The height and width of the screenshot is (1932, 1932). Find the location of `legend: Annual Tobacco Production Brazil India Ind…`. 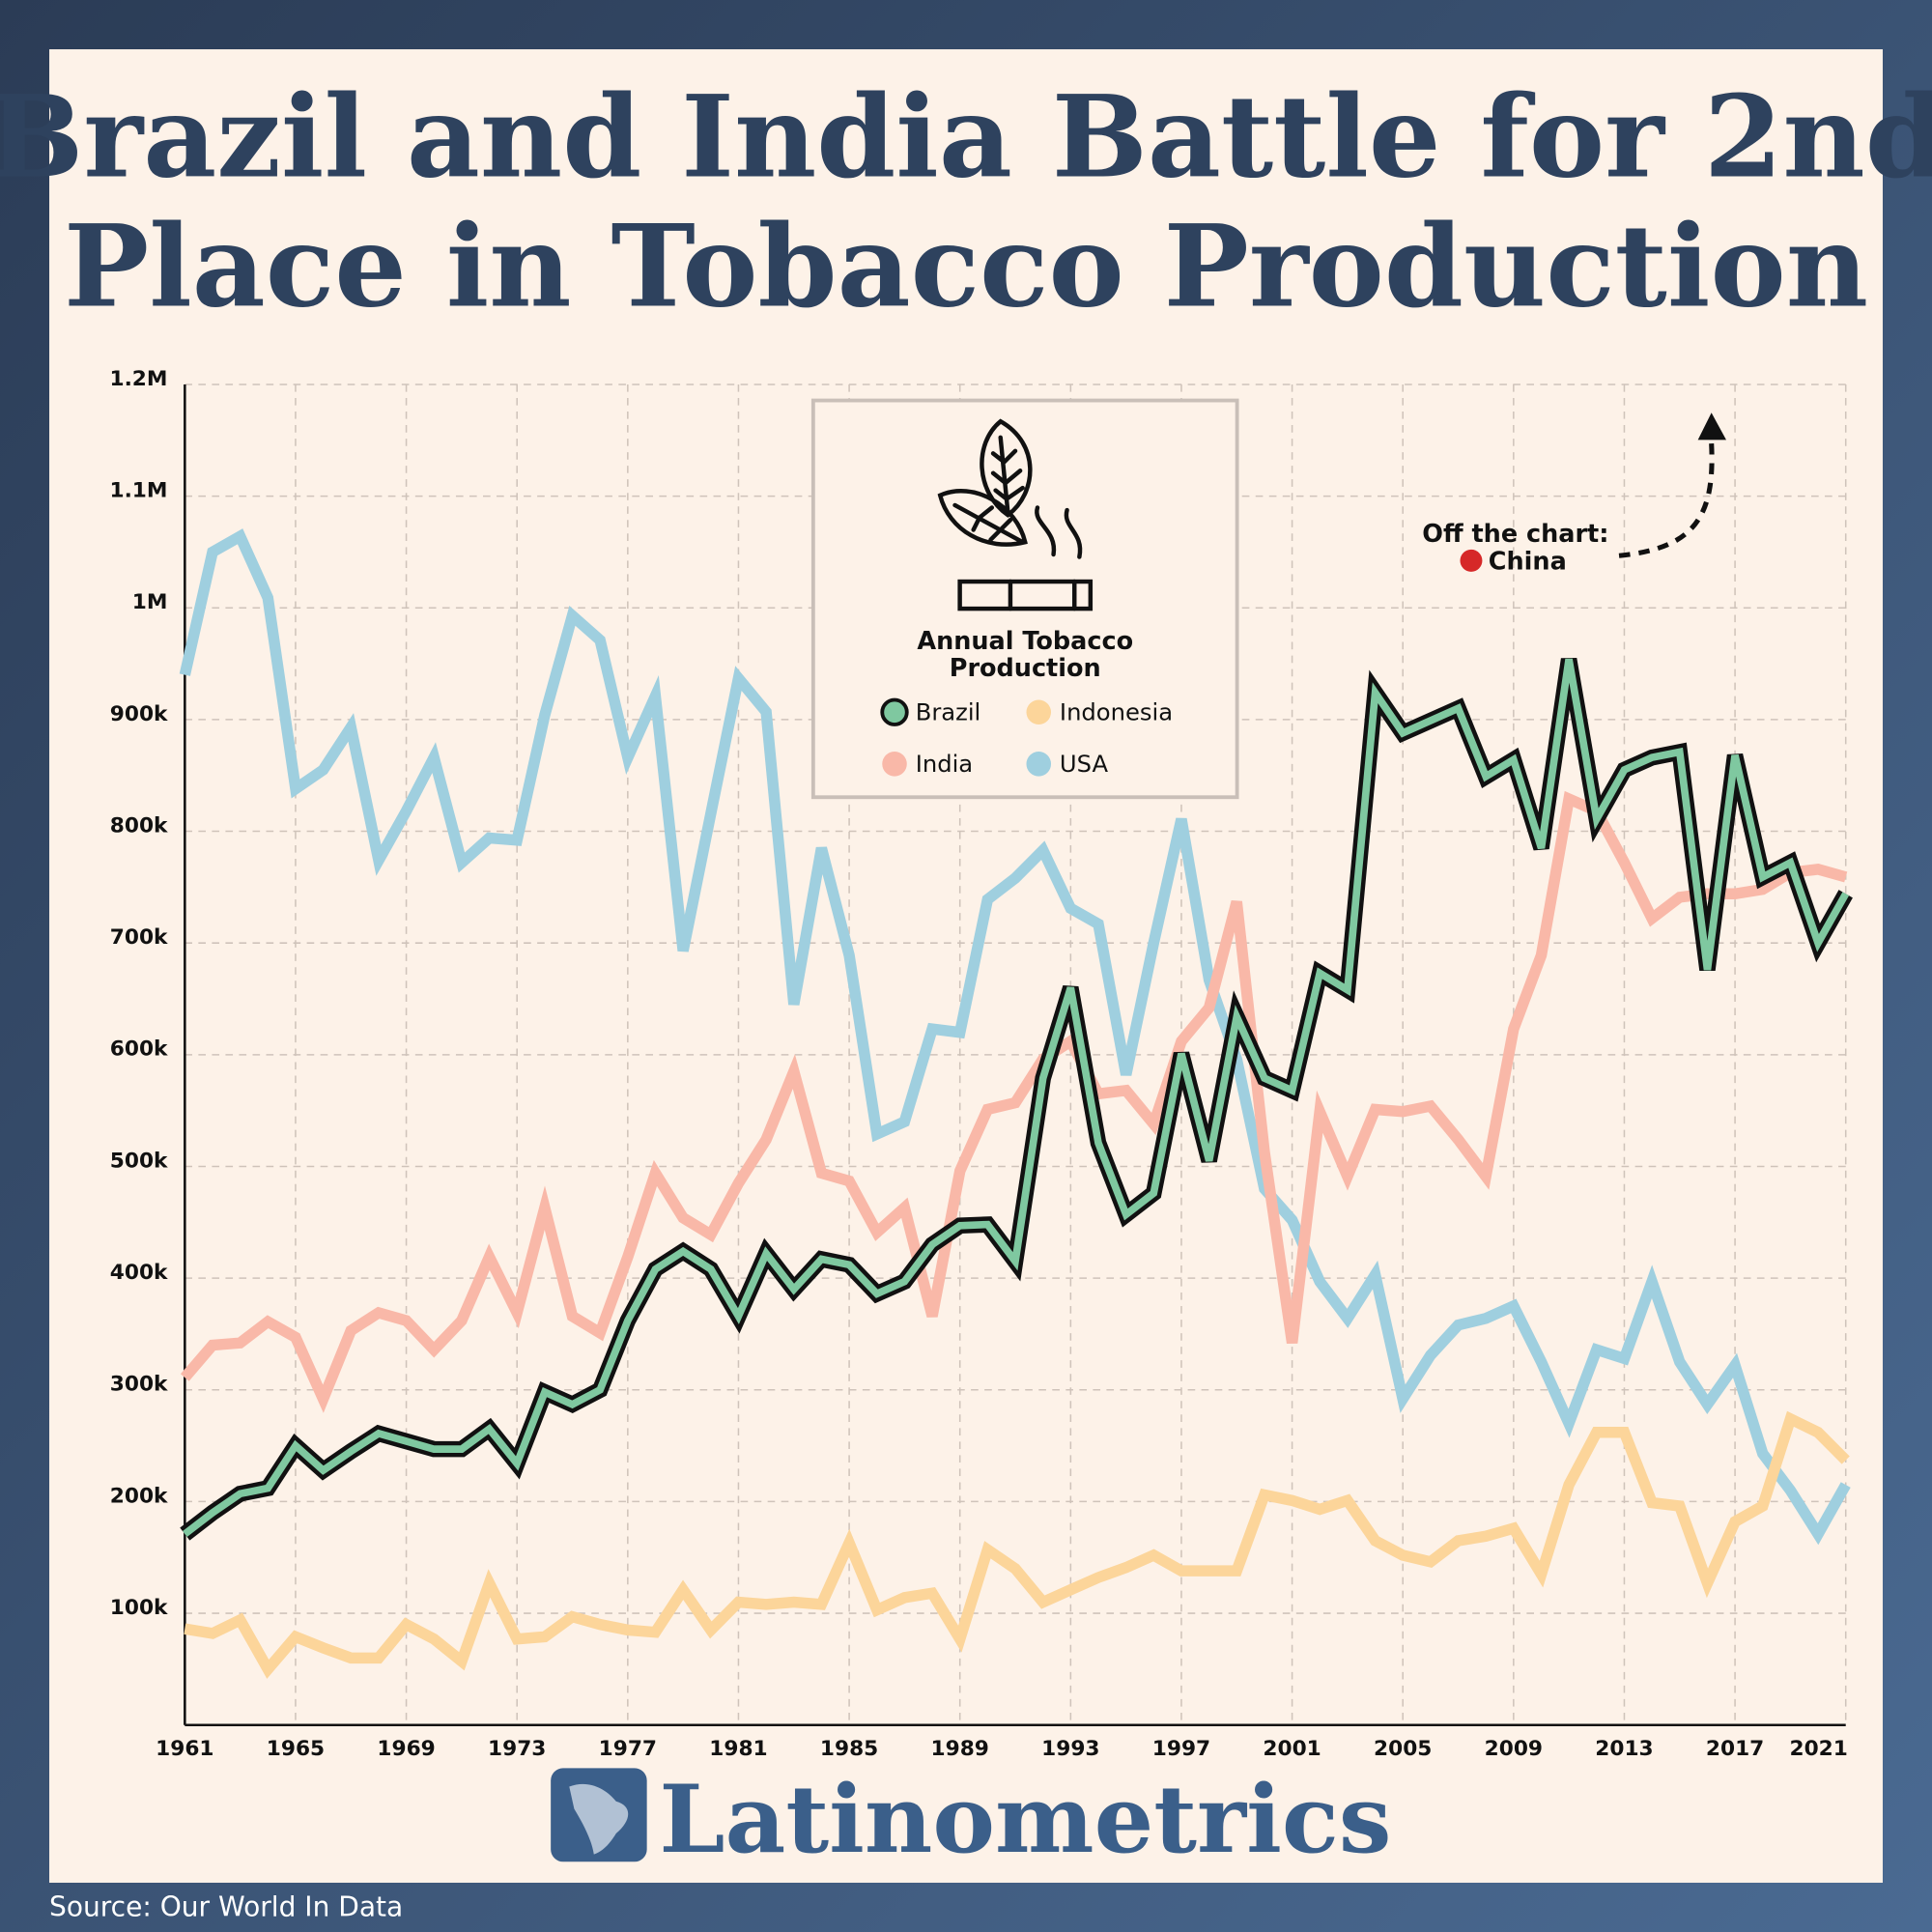

legend: Annual Tobacco Production Brazil India Ind… is located at coordinates (1024, 599).